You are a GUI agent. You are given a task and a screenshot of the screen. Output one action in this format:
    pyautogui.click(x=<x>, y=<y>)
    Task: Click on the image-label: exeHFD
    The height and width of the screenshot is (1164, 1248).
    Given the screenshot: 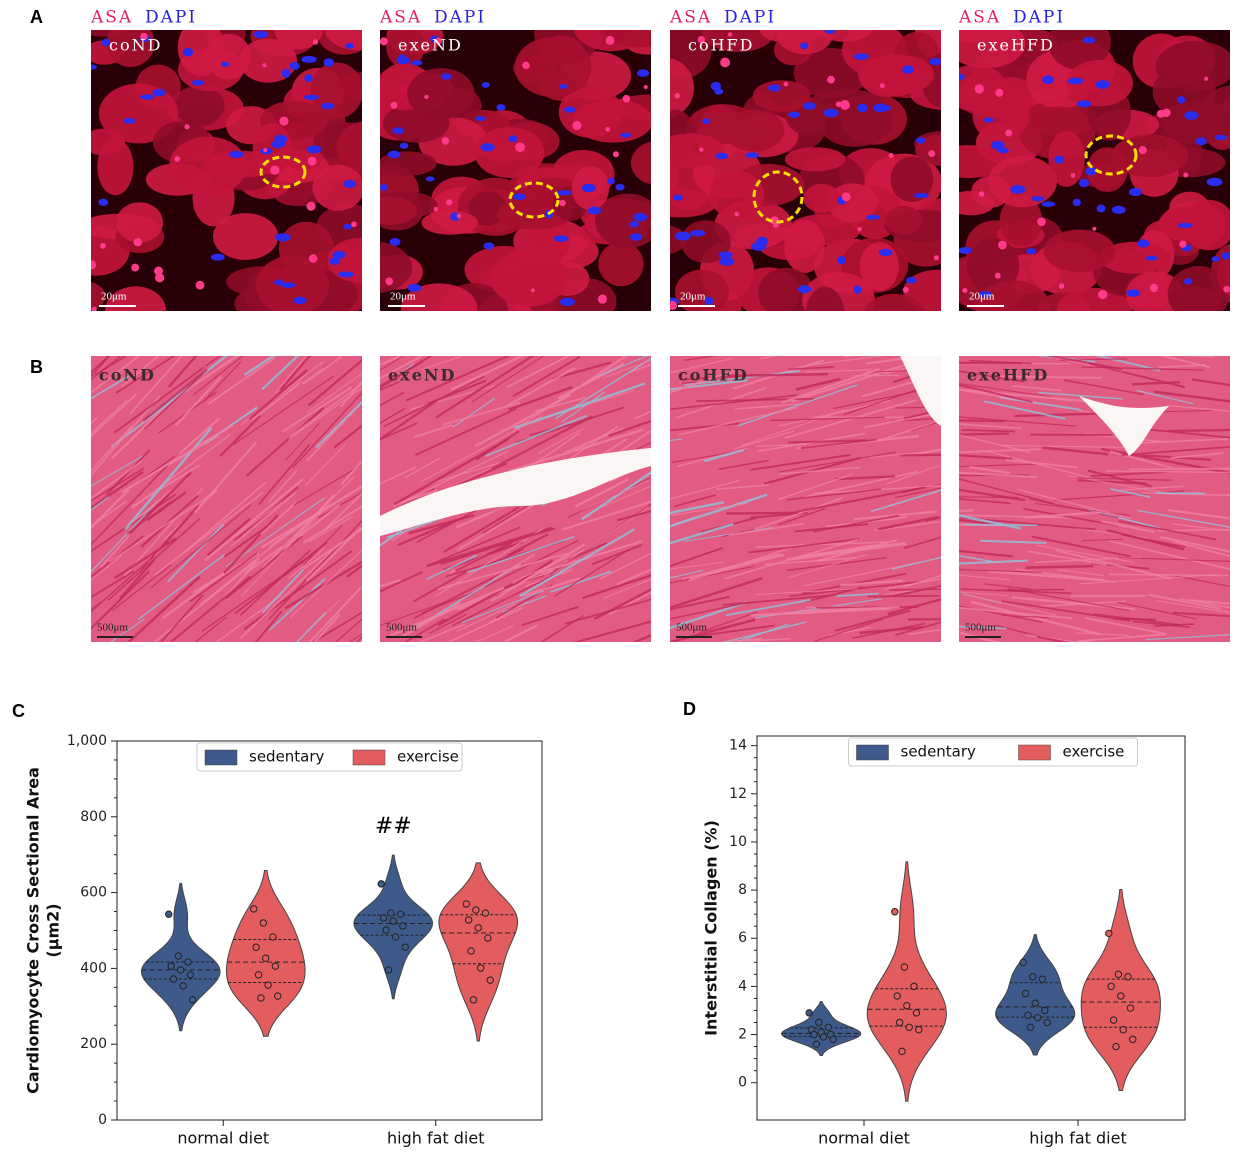 What is the action you would take?
    pyautogui.click(x=1016, y=45)
    